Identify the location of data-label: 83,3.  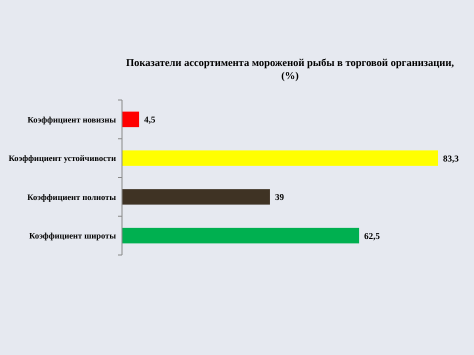
(451, 158).